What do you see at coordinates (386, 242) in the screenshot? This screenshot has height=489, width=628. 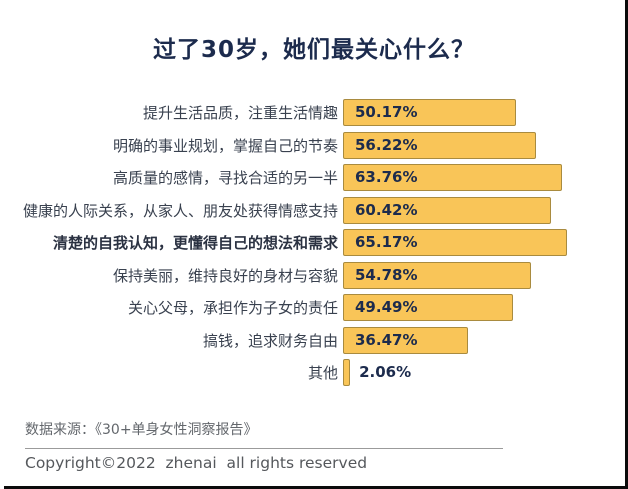 I see `value-label: 65.17%` at bounding box center [386, 242].